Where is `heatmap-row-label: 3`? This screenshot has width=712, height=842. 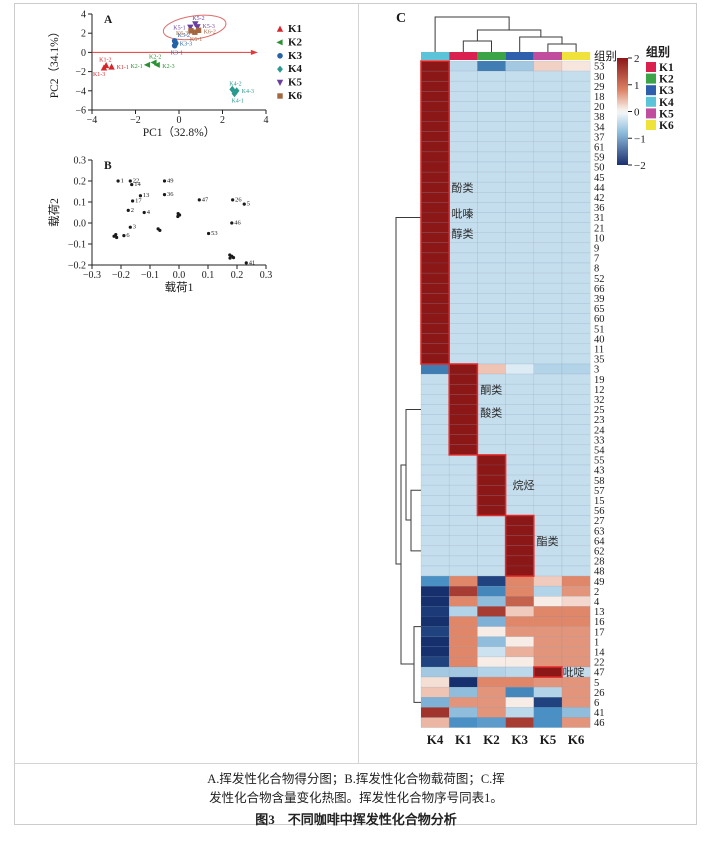 heatmap-row-label: 3 is located at coordinates (596, 370).